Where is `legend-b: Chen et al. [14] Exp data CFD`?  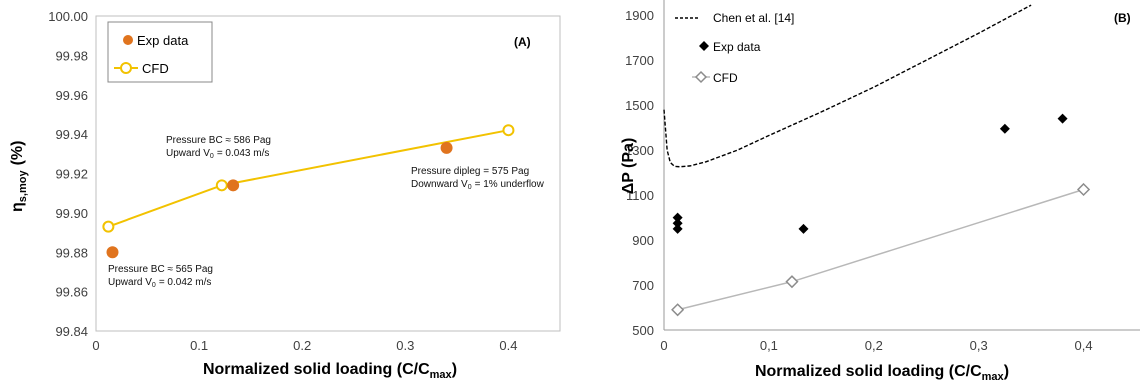
legend-b: Chen et al. [14] Exp data CFD is located at coordinates (733, 48).